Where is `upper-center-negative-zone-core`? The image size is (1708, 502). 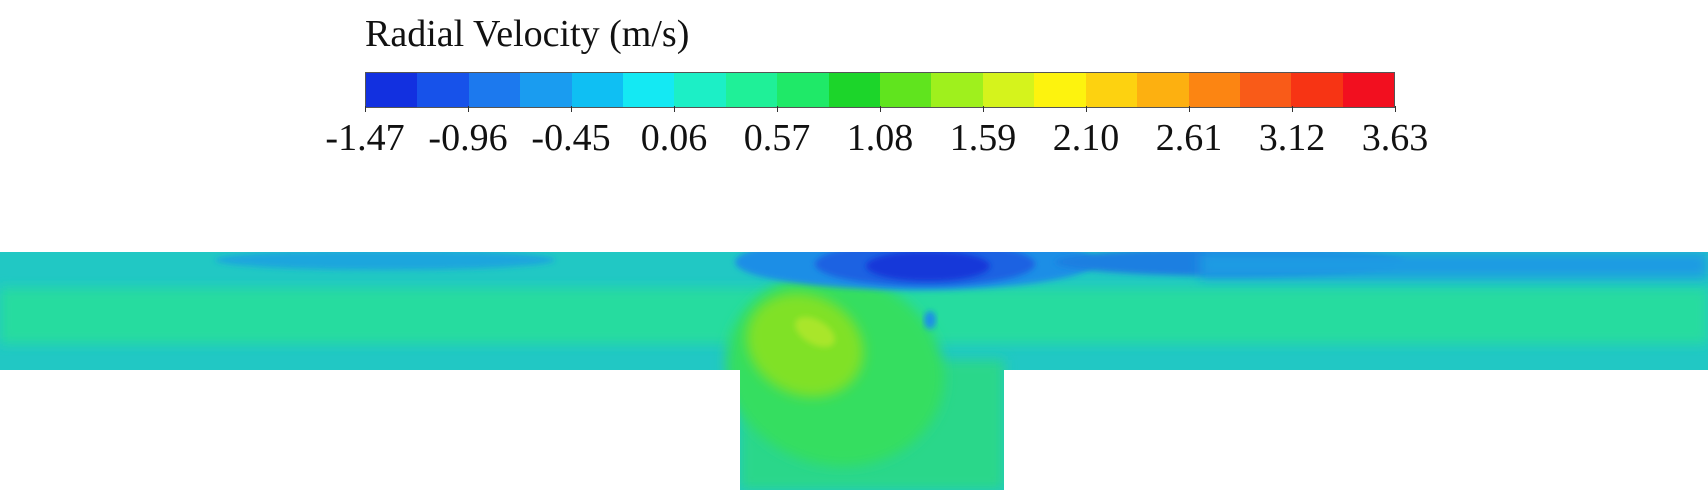 upper-center-negative-zone-core is located at coordinates (928, 266).